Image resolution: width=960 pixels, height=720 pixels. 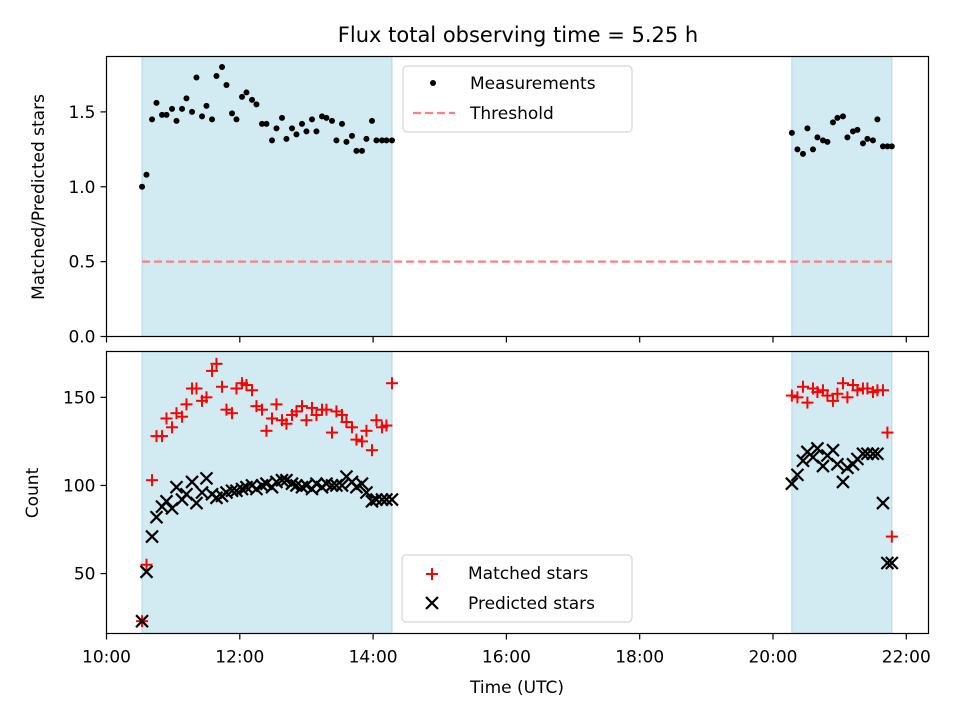 I want to click on bottom-y-tick-label: 150, so click(x=79, y=398).